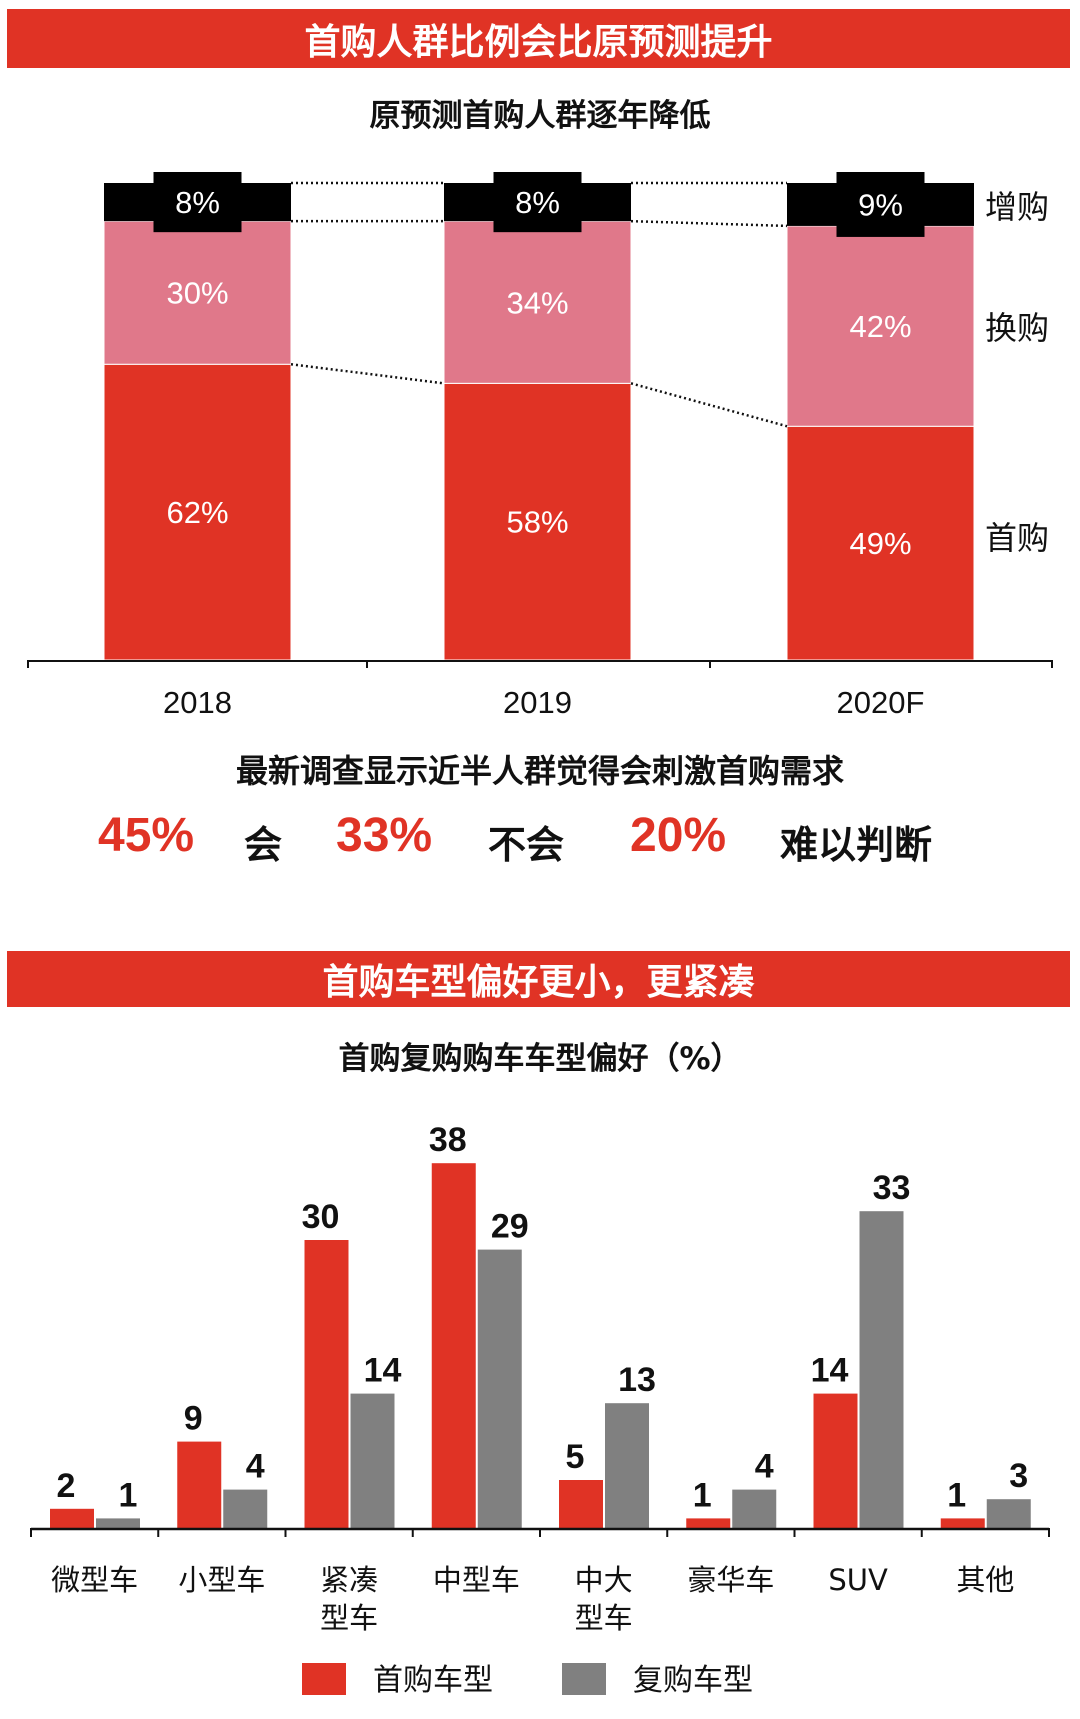  Describe the element at coordinates (197, 702) in the screenshot. I see `x-tick-label: 2018` at that location.